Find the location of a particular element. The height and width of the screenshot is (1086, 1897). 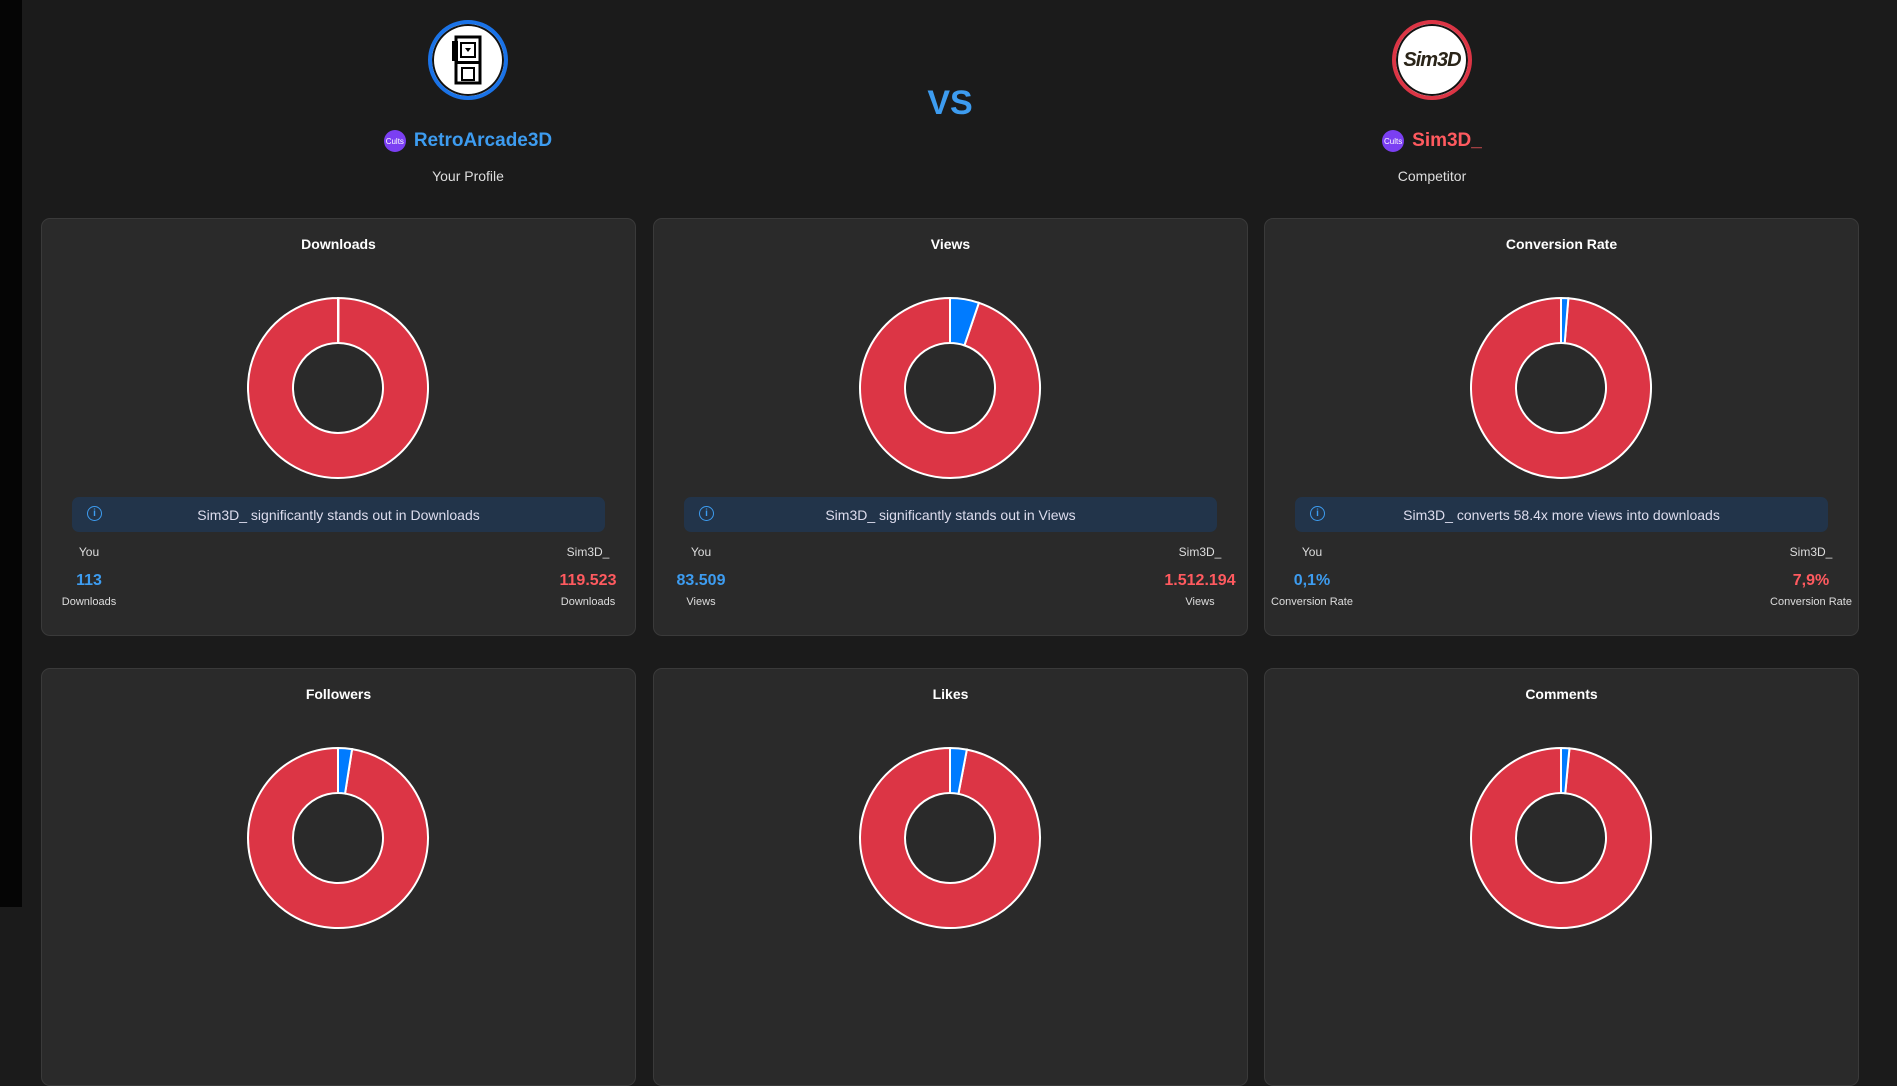

arcade-cabinet-icon is located at coordinates (467, 60).